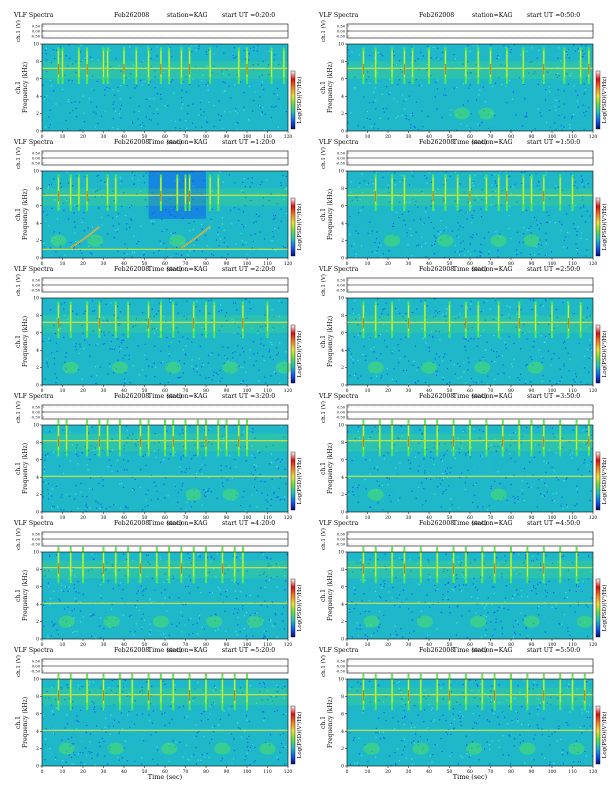 This screenshot has width=612, height=792. I want to click on header-station: station=KAG, so click(492, 269).